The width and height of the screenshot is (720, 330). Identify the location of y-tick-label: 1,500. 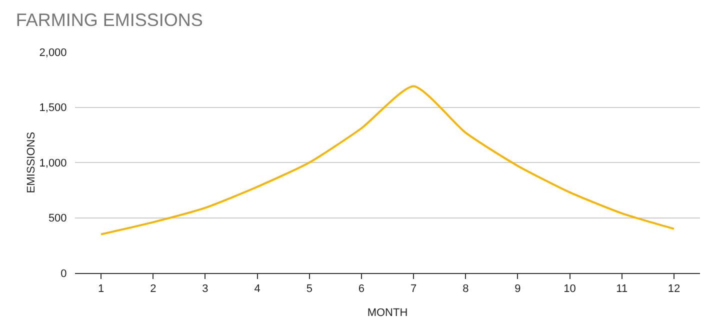
(53, 108).